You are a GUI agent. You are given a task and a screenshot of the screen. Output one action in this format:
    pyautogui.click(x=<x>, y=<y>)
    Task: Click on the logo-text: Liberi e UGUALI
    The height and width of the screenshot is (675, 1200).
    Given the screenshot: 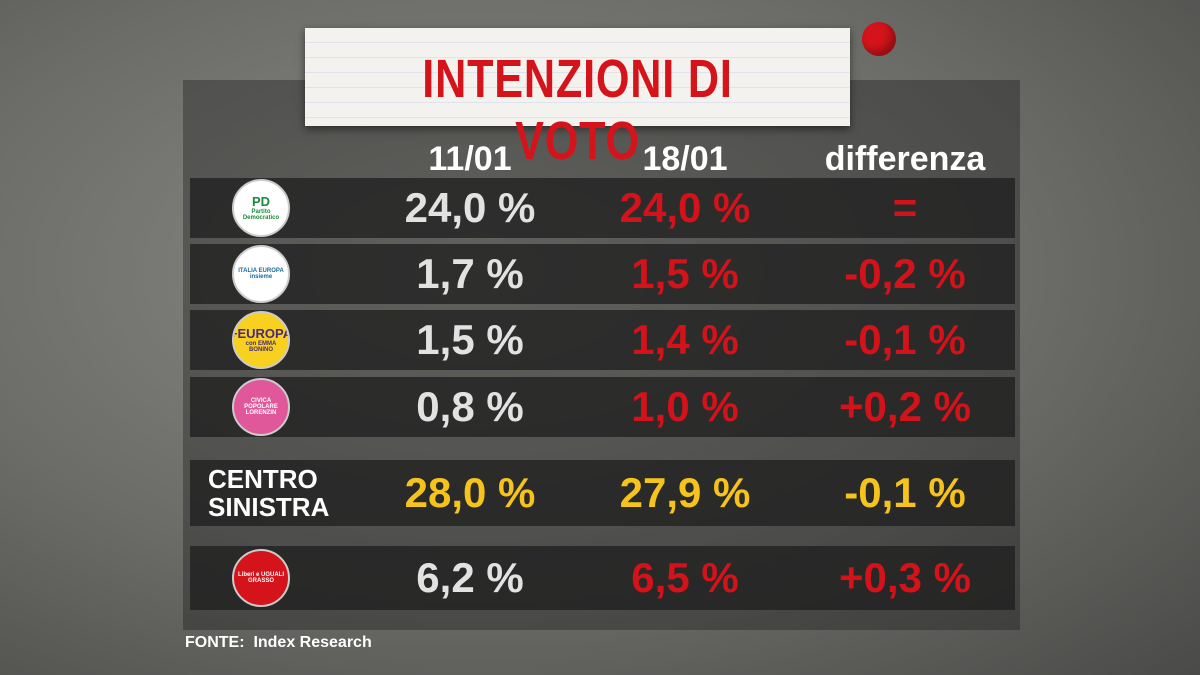 What is the action you would take?
    pyautogui.click(x=260, y=574)
    